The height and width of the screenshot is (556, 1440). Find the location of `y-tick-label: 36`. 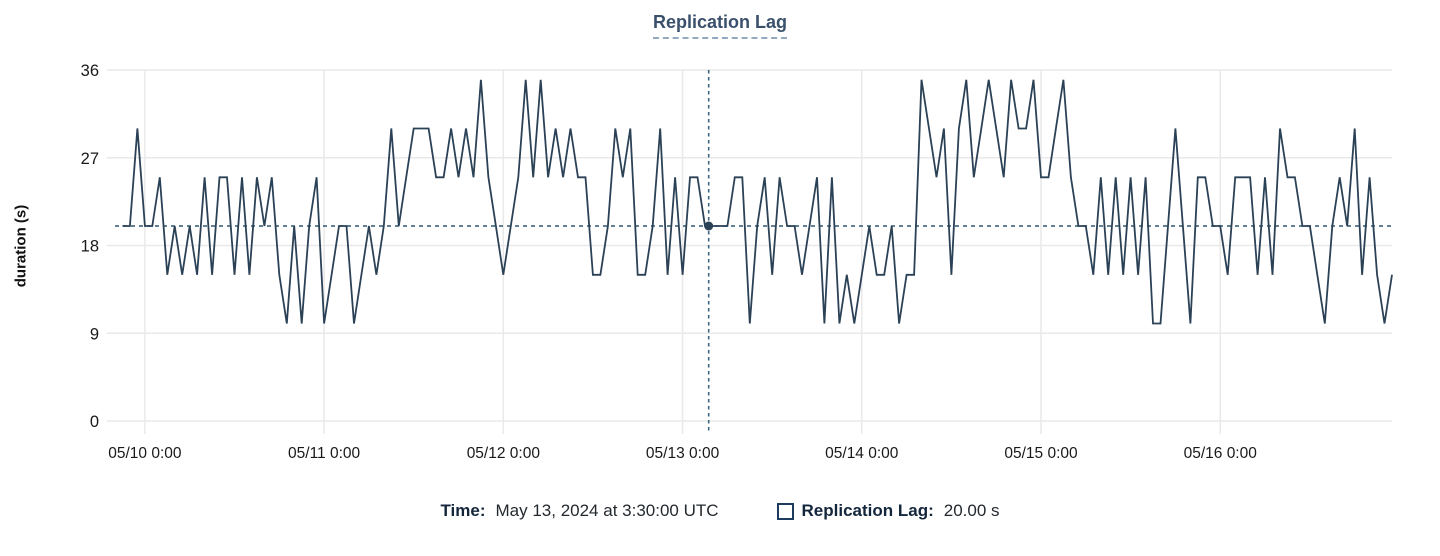

y-tick-label: 36 is located at coordinates (90, 71).